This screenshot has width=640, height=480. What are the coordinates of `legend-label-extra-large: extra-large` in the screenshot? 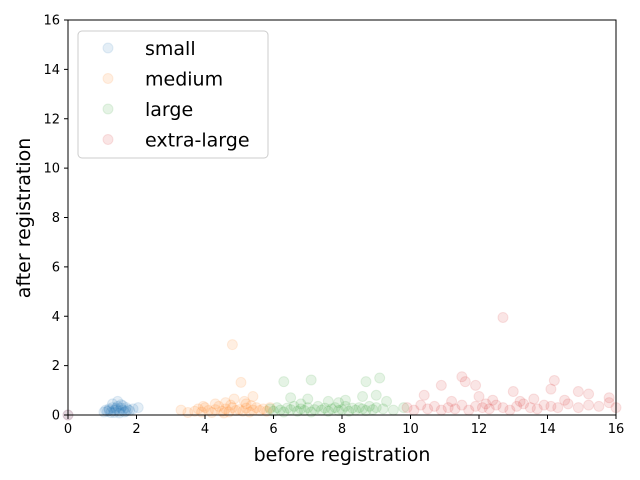 It's located at (197, 141).